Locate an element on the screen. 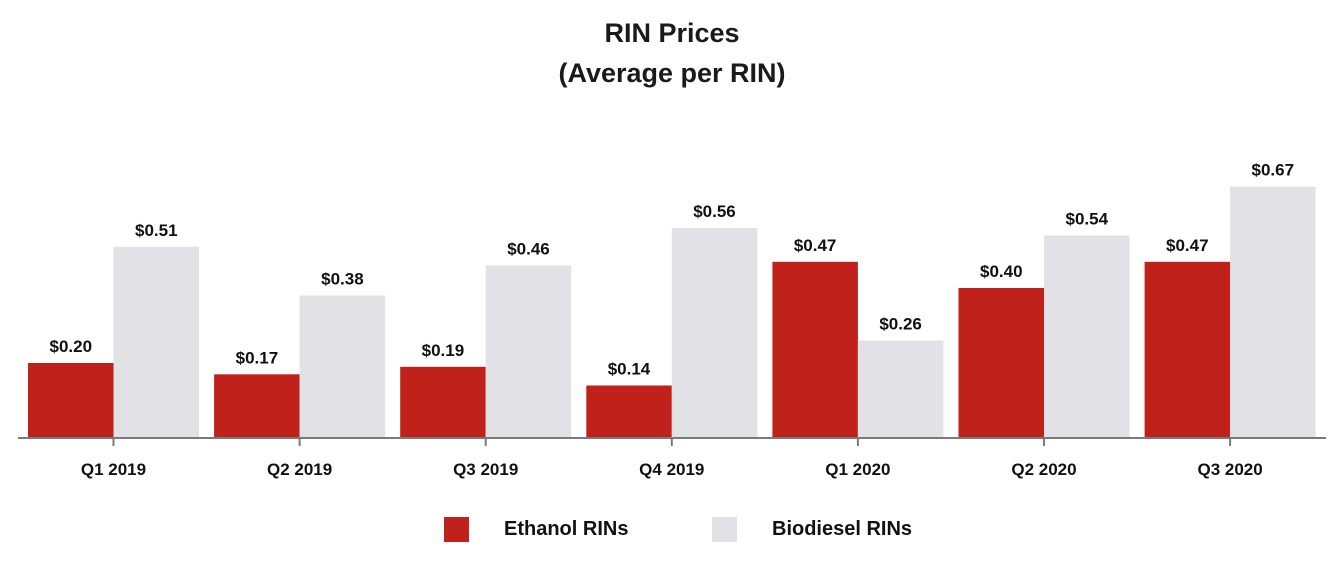 This screenshot has height=572, width=1344. legend-item-biodiesel: Biodiesel RINs is located at coordinates (812, 529).